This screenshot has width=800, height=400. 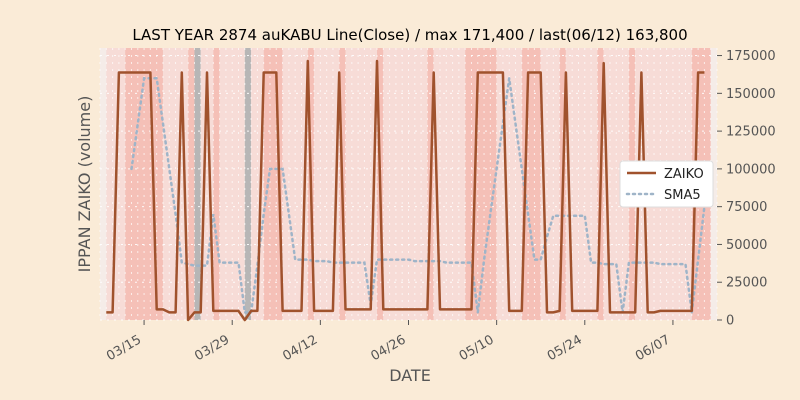 I want to click on x-tick-label: 05/24, so click(x=565, y=348).